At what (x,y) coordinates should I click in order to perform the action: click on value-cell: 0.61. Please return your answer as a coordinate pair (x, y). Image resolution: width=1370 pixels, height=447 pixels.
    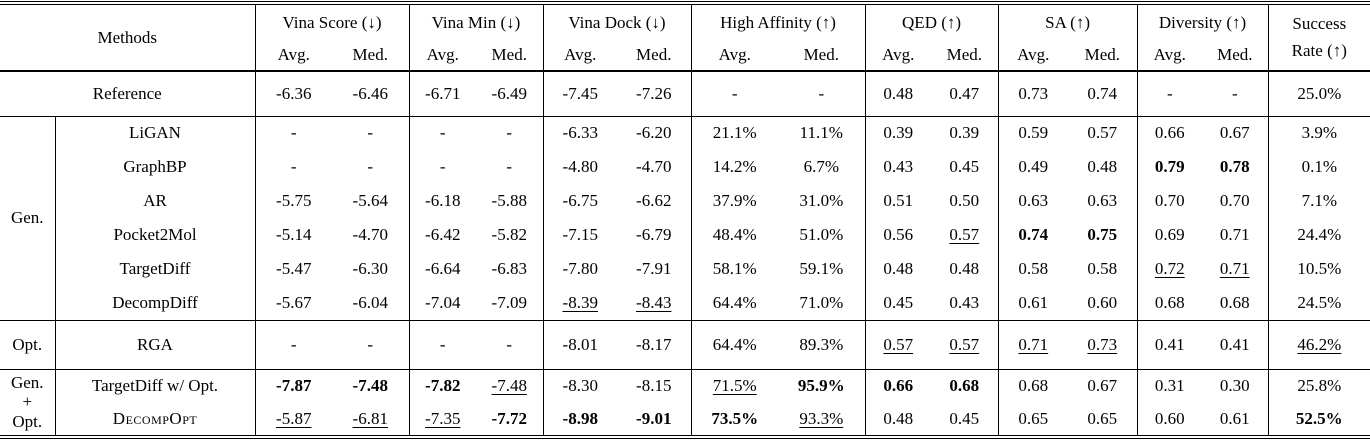
    Looking at the image, I should click on (1234, 418).